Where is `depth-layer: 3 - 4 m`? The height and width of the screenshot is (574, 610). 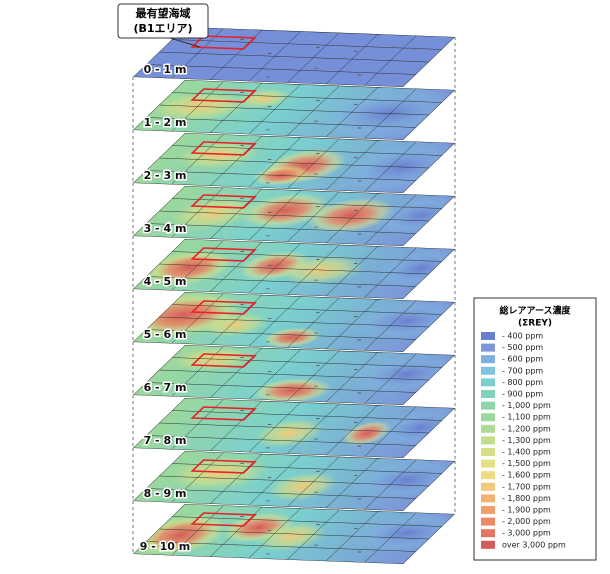
depth-layer: 3 - 4 m is located at coordinates (294, 237).